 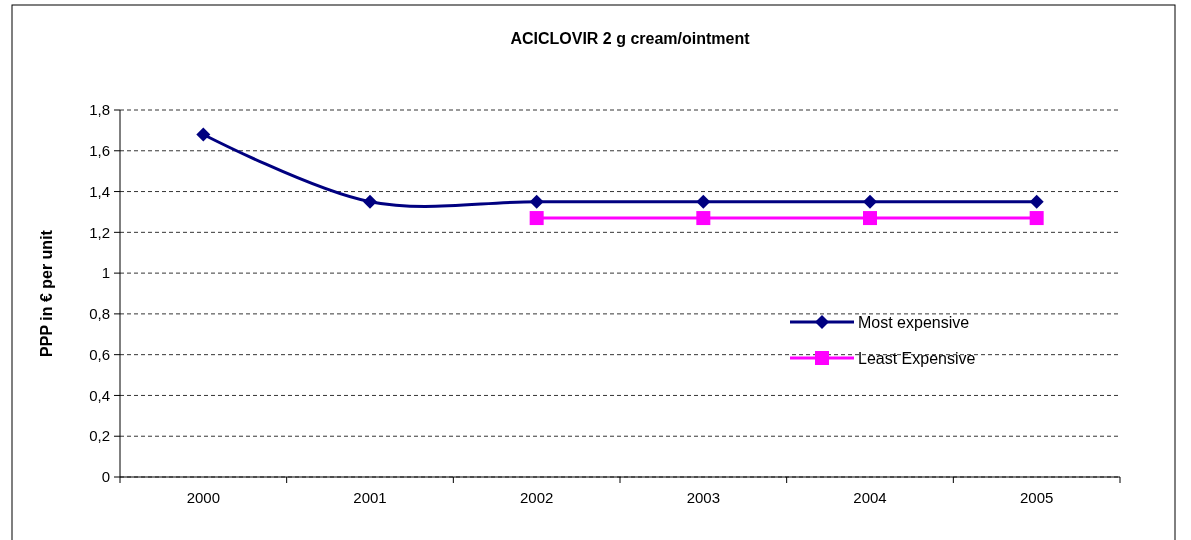 I want to click on x-tick-label: 2005, so click(x=1036, y=497).